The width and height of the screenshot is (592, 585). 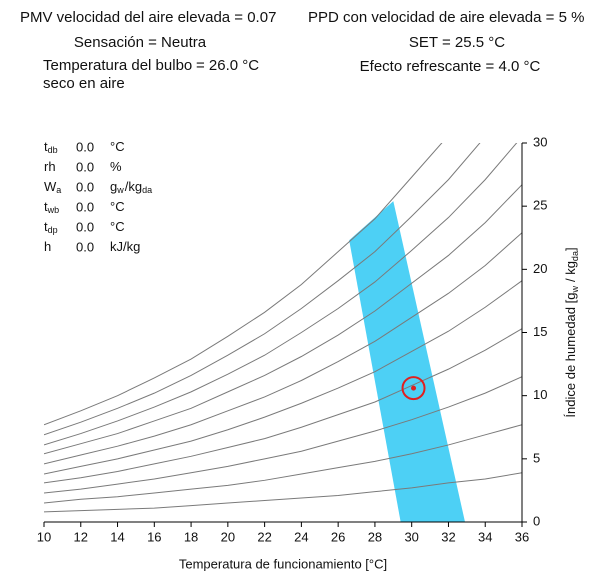 What do you see at coordinates (407, 361) in the screenshot?
I see `comfort-zone` at bounding box center [407, 361].